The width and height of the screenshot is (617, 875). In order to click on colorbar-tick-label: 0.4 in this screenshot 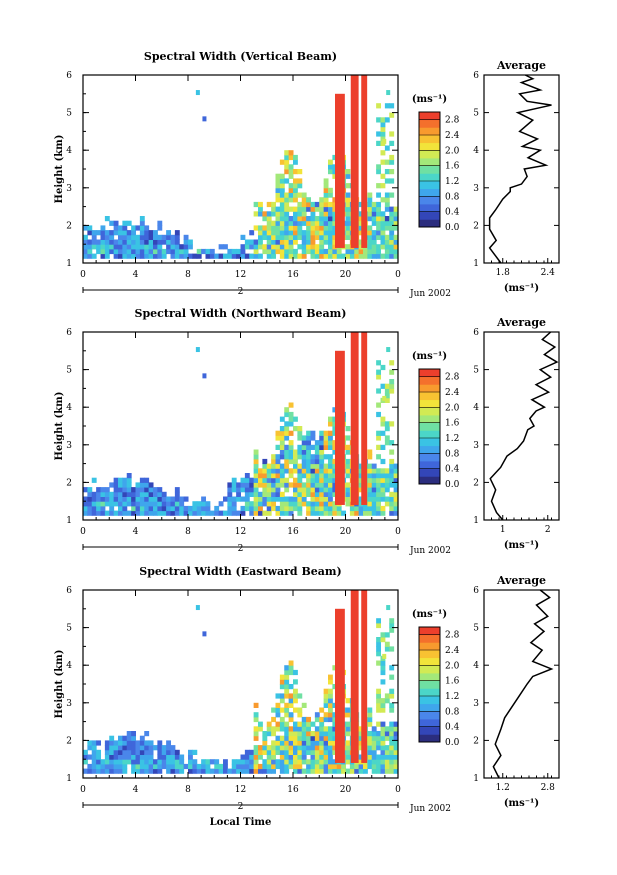, I will do `click(452, 728)`.